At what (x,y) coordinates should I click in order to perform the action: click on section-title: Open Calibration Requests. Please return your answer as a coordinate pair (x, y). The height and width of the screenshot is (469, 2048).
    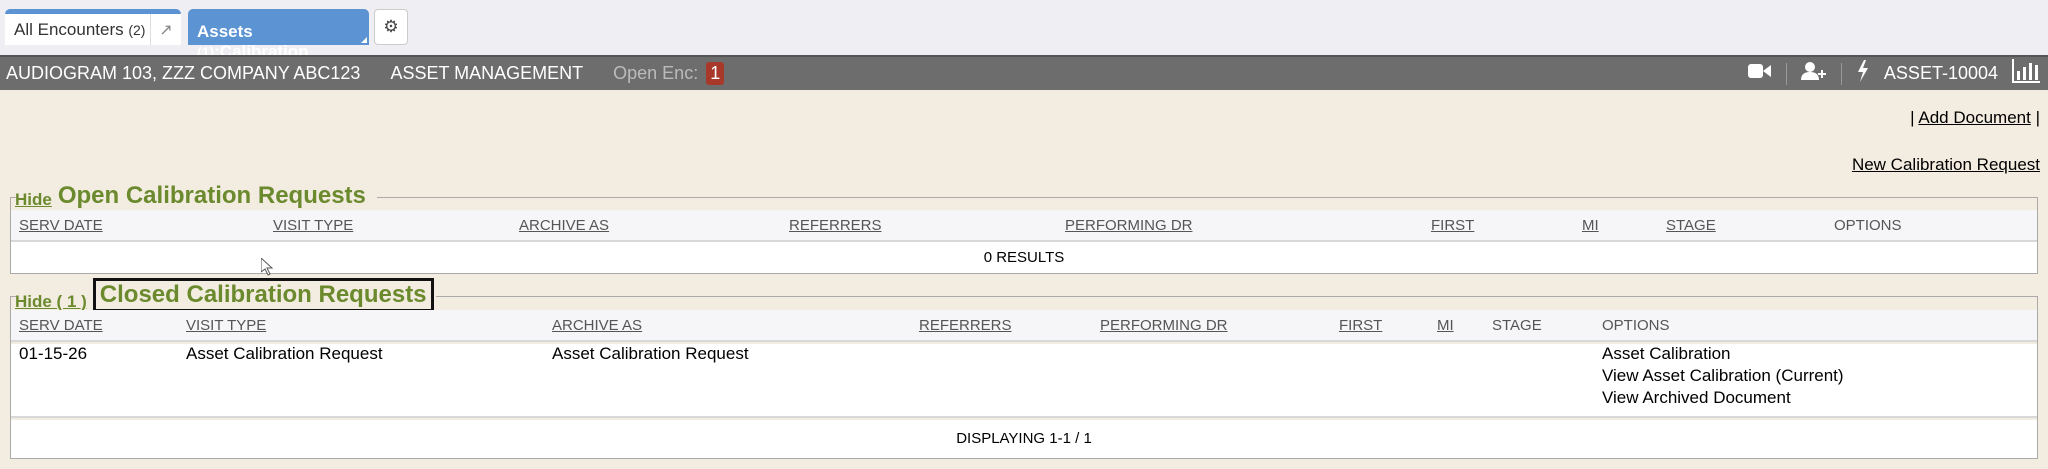
    Looking at the image, I should click on (211, 195).